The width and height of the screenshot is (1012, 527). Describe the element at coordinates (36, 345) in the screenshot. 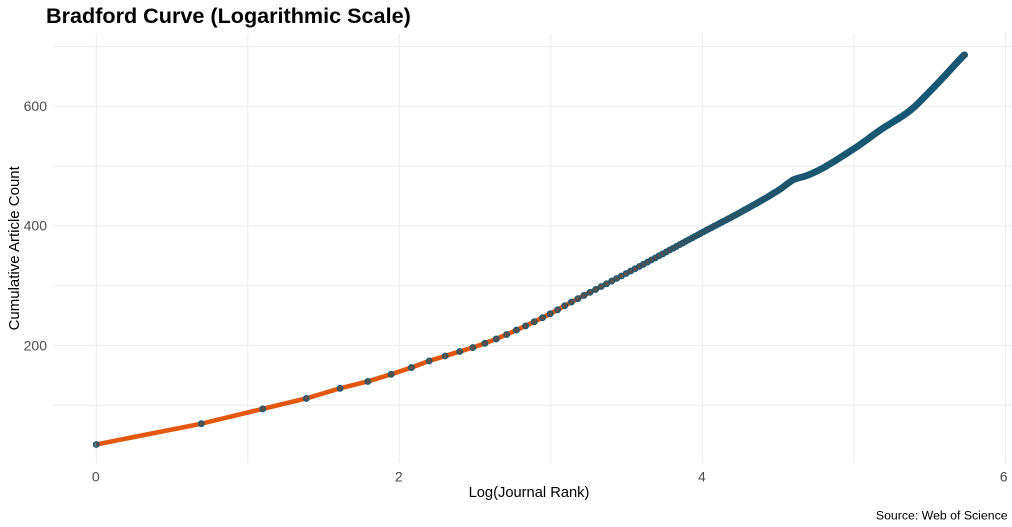

I see `svg-text: 200` at that location.